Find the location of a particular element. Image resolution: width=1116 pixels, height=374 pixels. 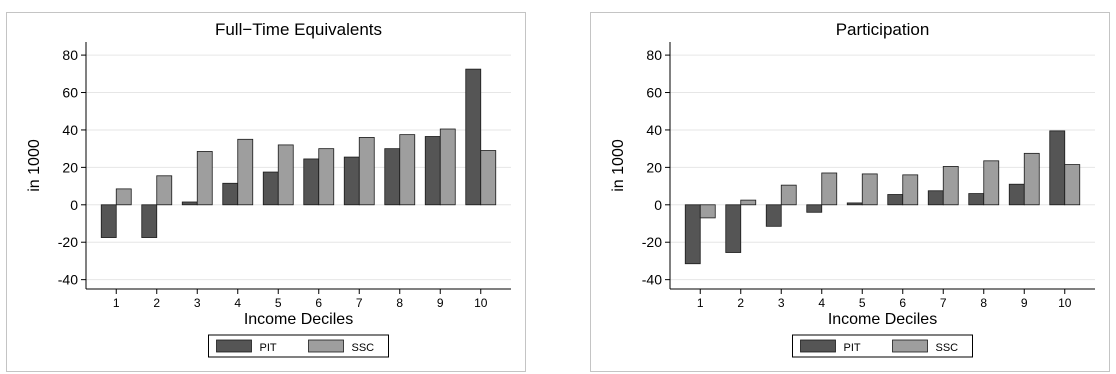

chart-title: Full−Time Equivalents is located at coordinates (298, 29).